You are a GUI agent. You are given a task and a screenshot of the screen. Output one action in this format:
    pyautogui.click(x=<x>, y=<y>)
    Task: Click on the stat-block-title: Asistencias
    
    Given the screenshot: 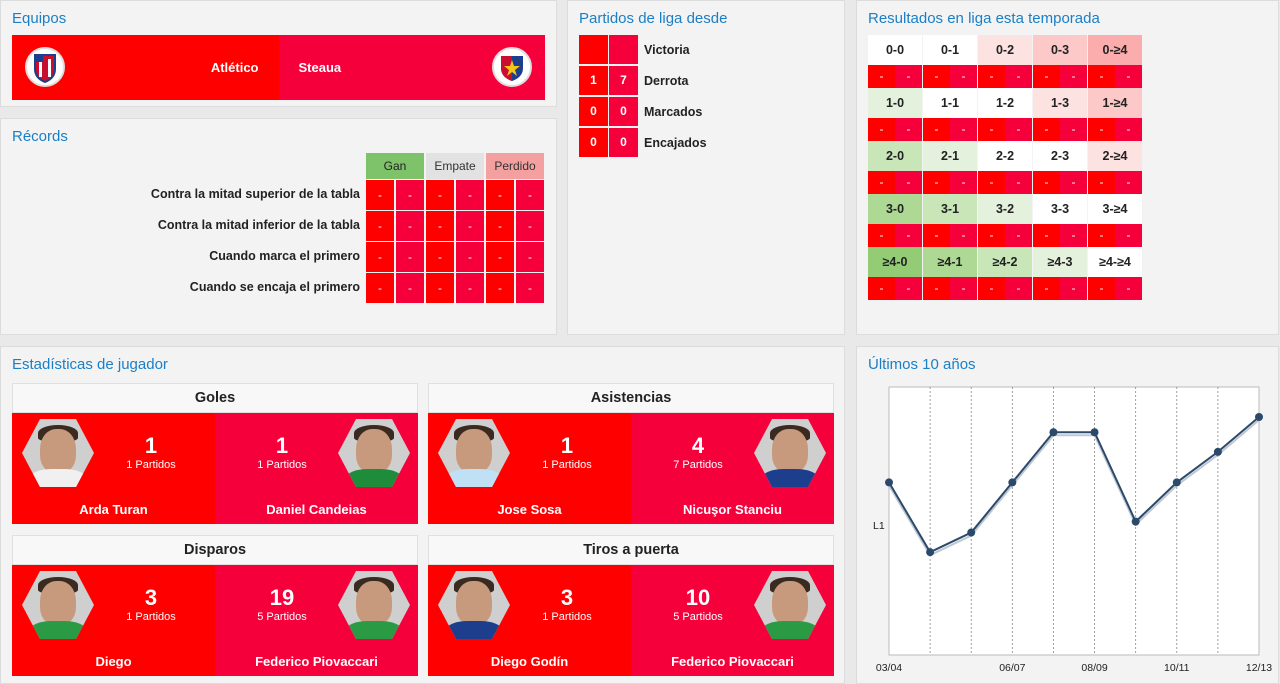 What is the action you would take?
    pyautogui.click(x=631, y=398)
    